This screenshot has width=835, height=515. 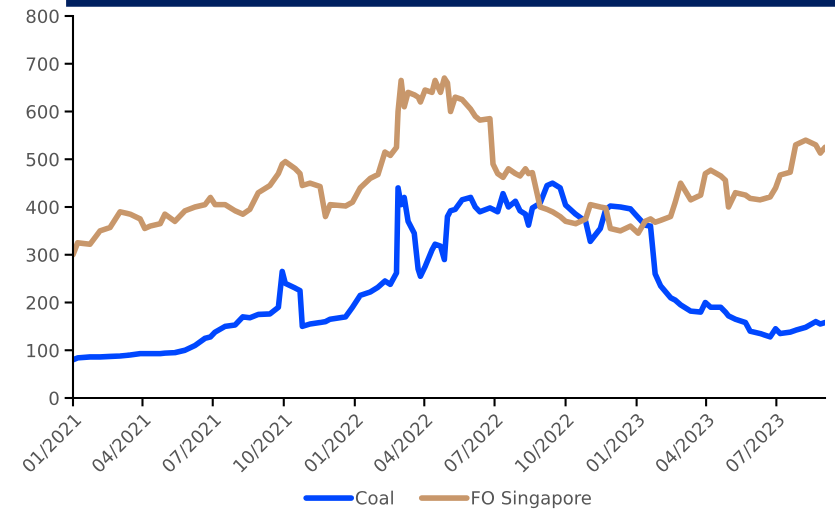 I want to click on y-tick-label: 800, so click(x=42, y=16).